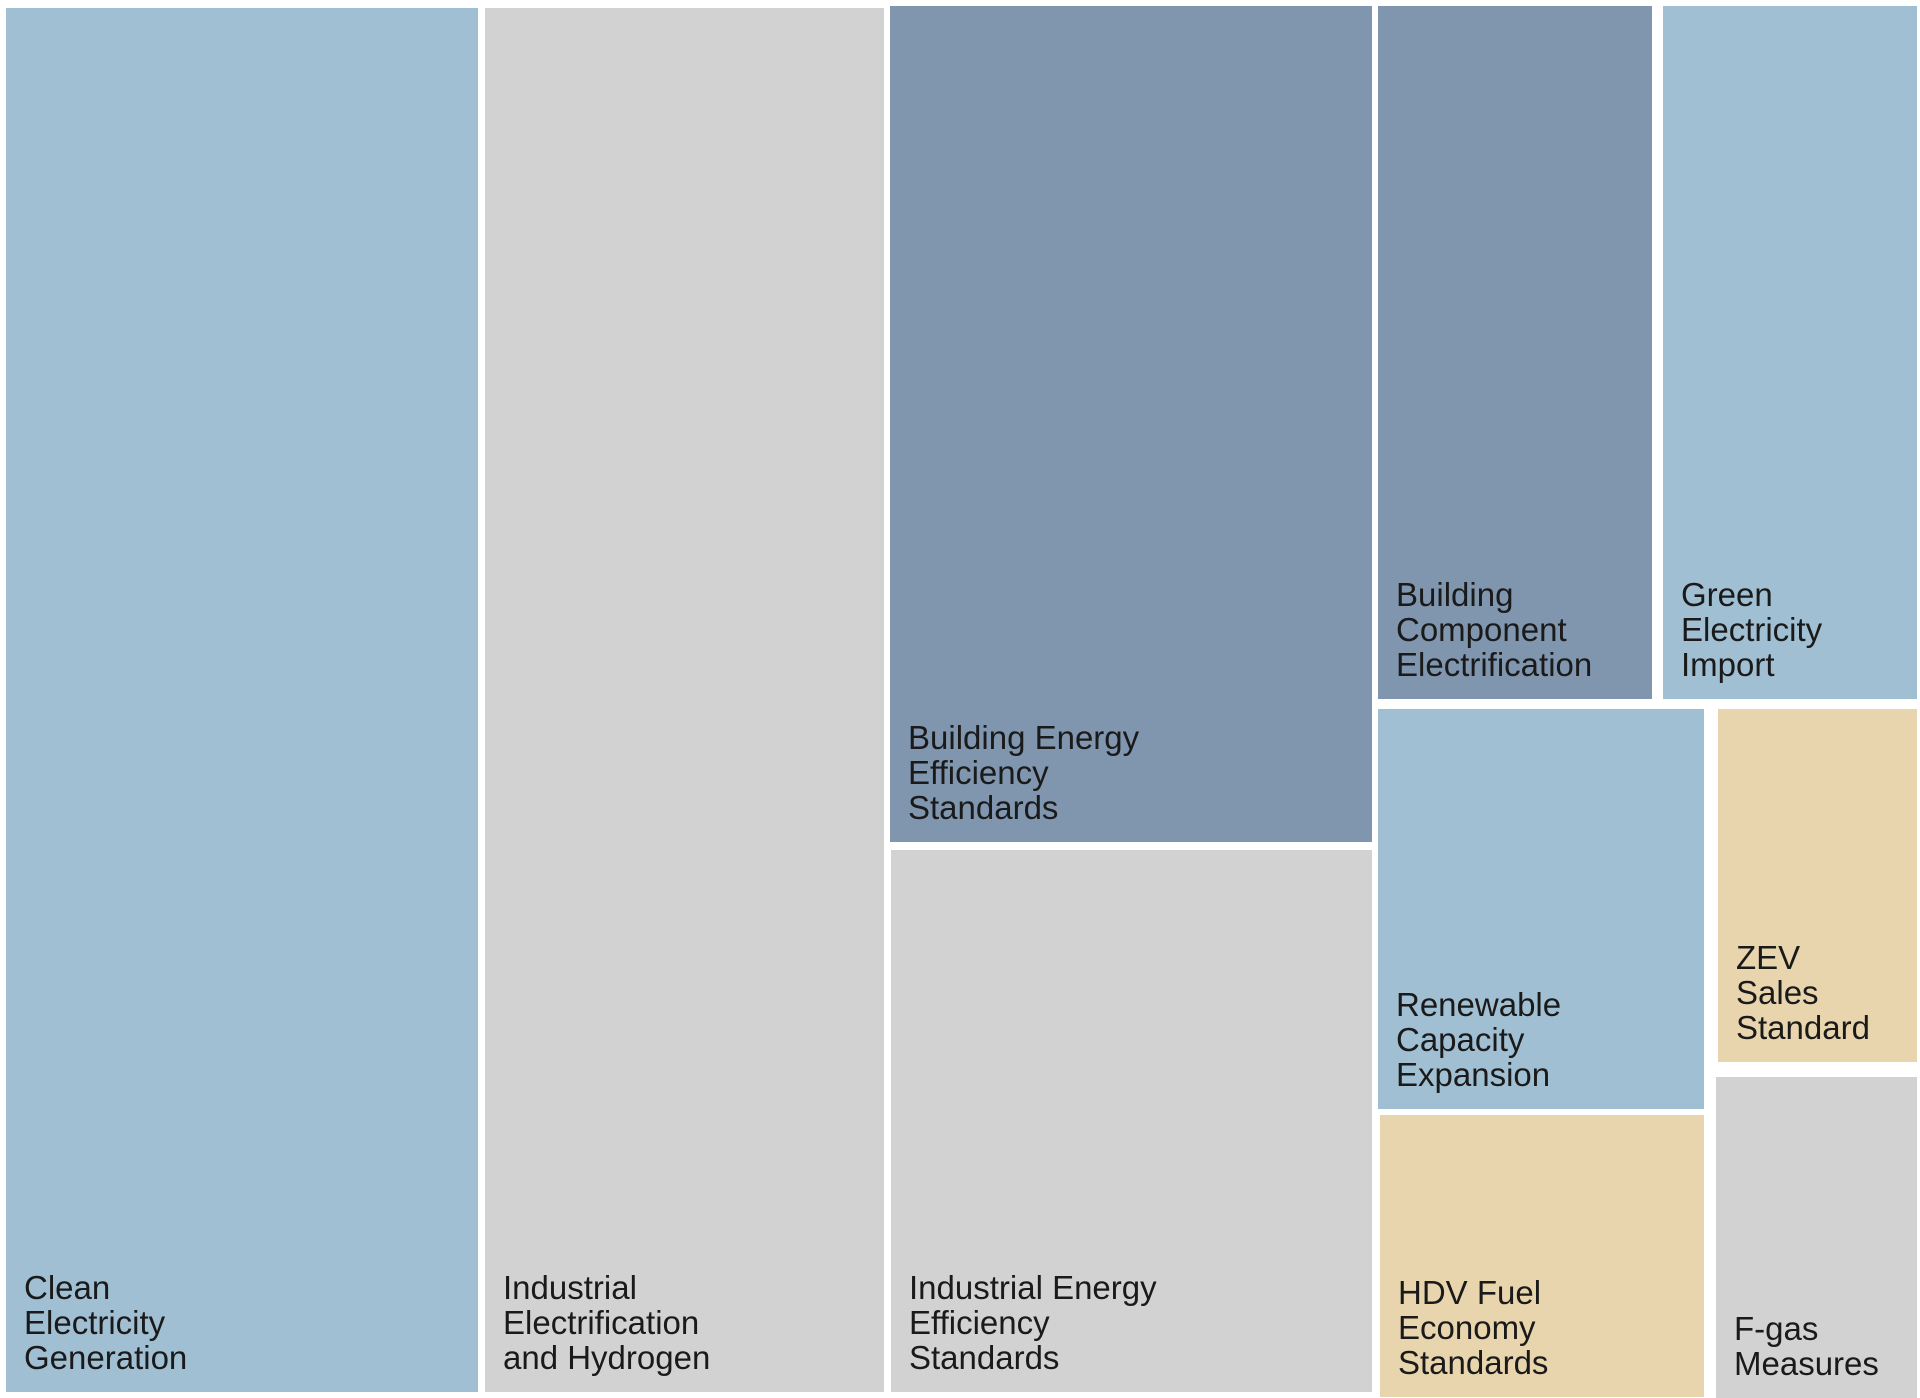 The image size is (1920, 1398). I want to click on treemap-tile-label-line: Sales, so click(1777, 992).